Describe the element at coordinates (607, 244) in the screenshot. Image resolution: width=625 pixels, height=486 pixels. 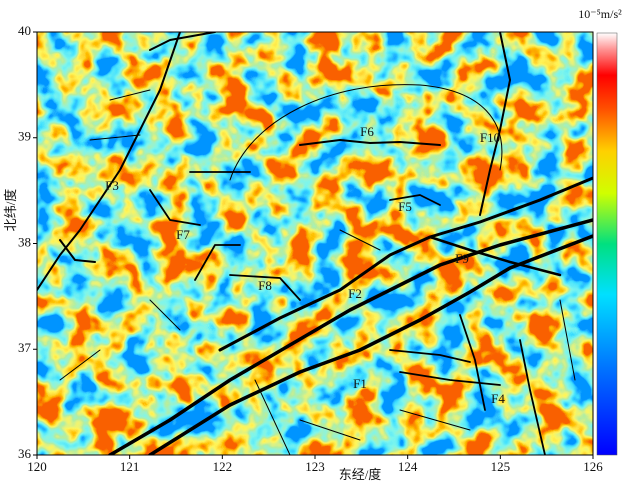
I see `color-bar` at that location.